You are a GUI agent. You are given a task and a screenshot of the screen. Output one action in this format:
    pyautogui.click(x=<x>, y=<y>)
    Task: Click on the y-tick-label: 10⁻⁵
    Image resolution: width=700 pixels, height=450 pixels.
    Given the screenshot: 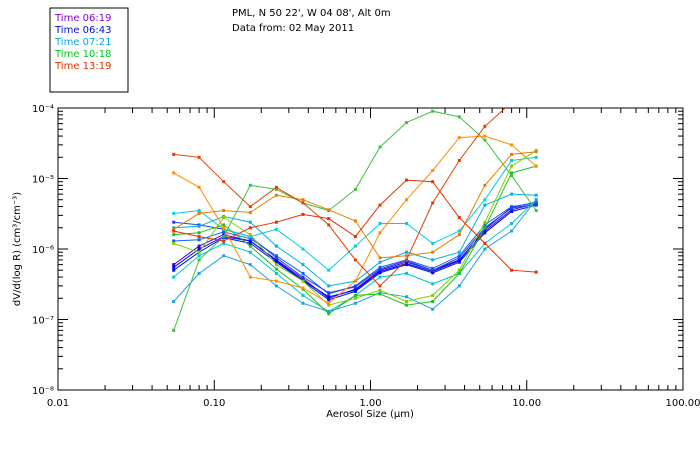 What is the action you would take?
    pyautogui.click(x=43, y=180)
    